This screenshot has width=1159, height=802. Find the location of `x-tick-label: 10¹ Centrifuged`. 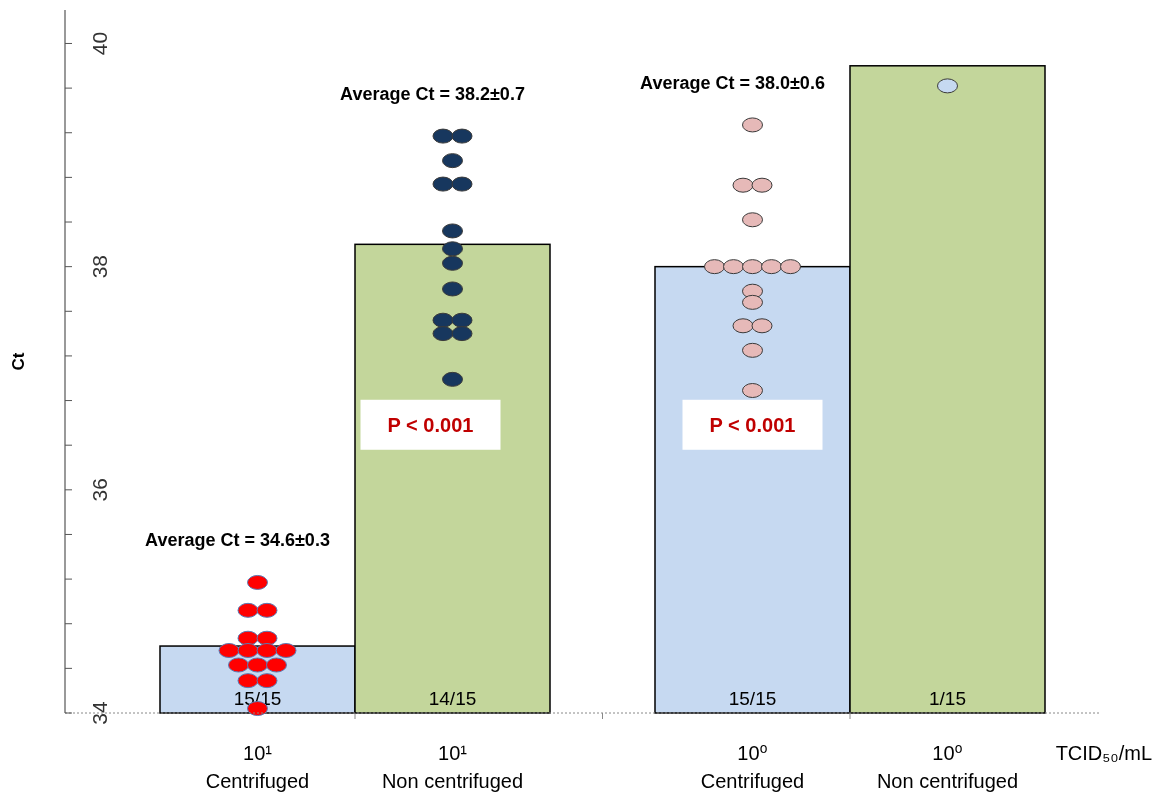

x-tick-label: 10¹ Centrifuged is located at coordinates (257, 767).